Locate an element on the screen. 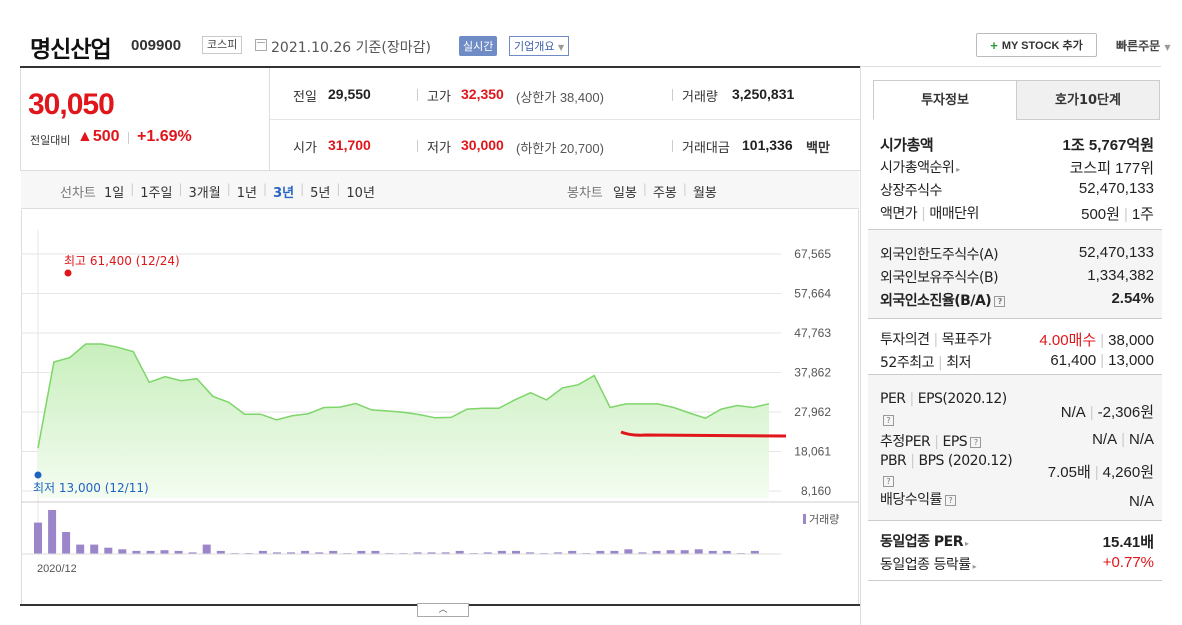  period-option-2: 3개월 is located at coordinates (204, 193).